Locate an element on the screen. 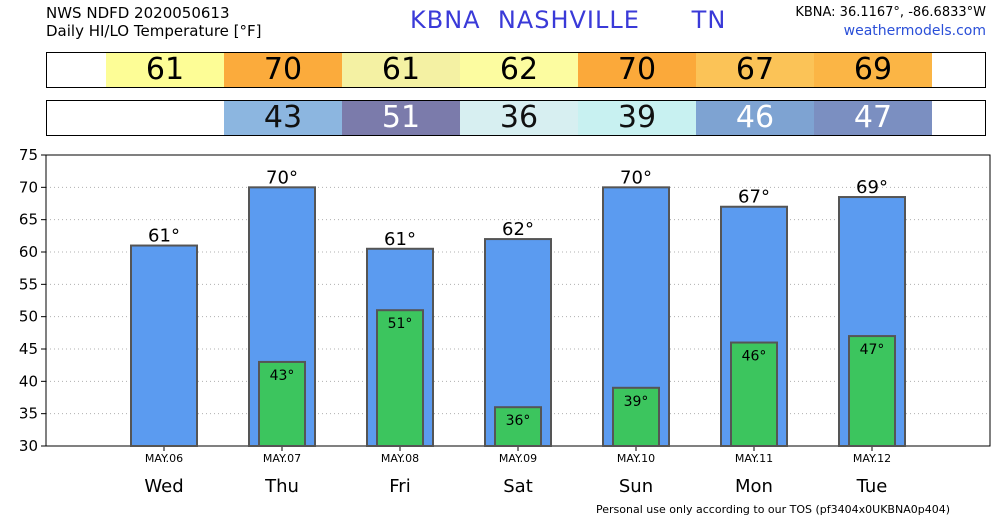  low-bar-label: 46° is located at coordinates (754, 357).